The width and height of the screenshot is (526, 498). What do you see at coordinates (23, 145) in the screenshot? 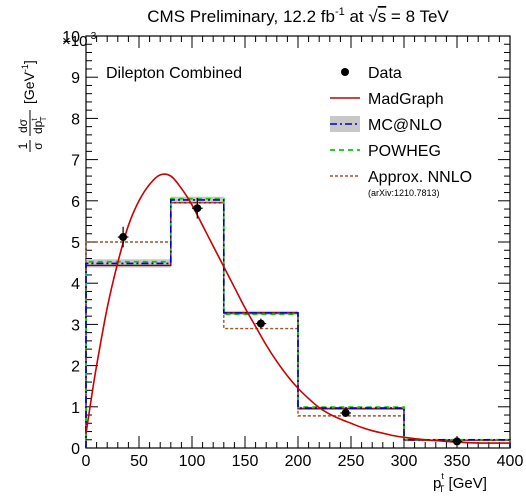
I see `svg-text: 1` at bounding box center [23, 145].